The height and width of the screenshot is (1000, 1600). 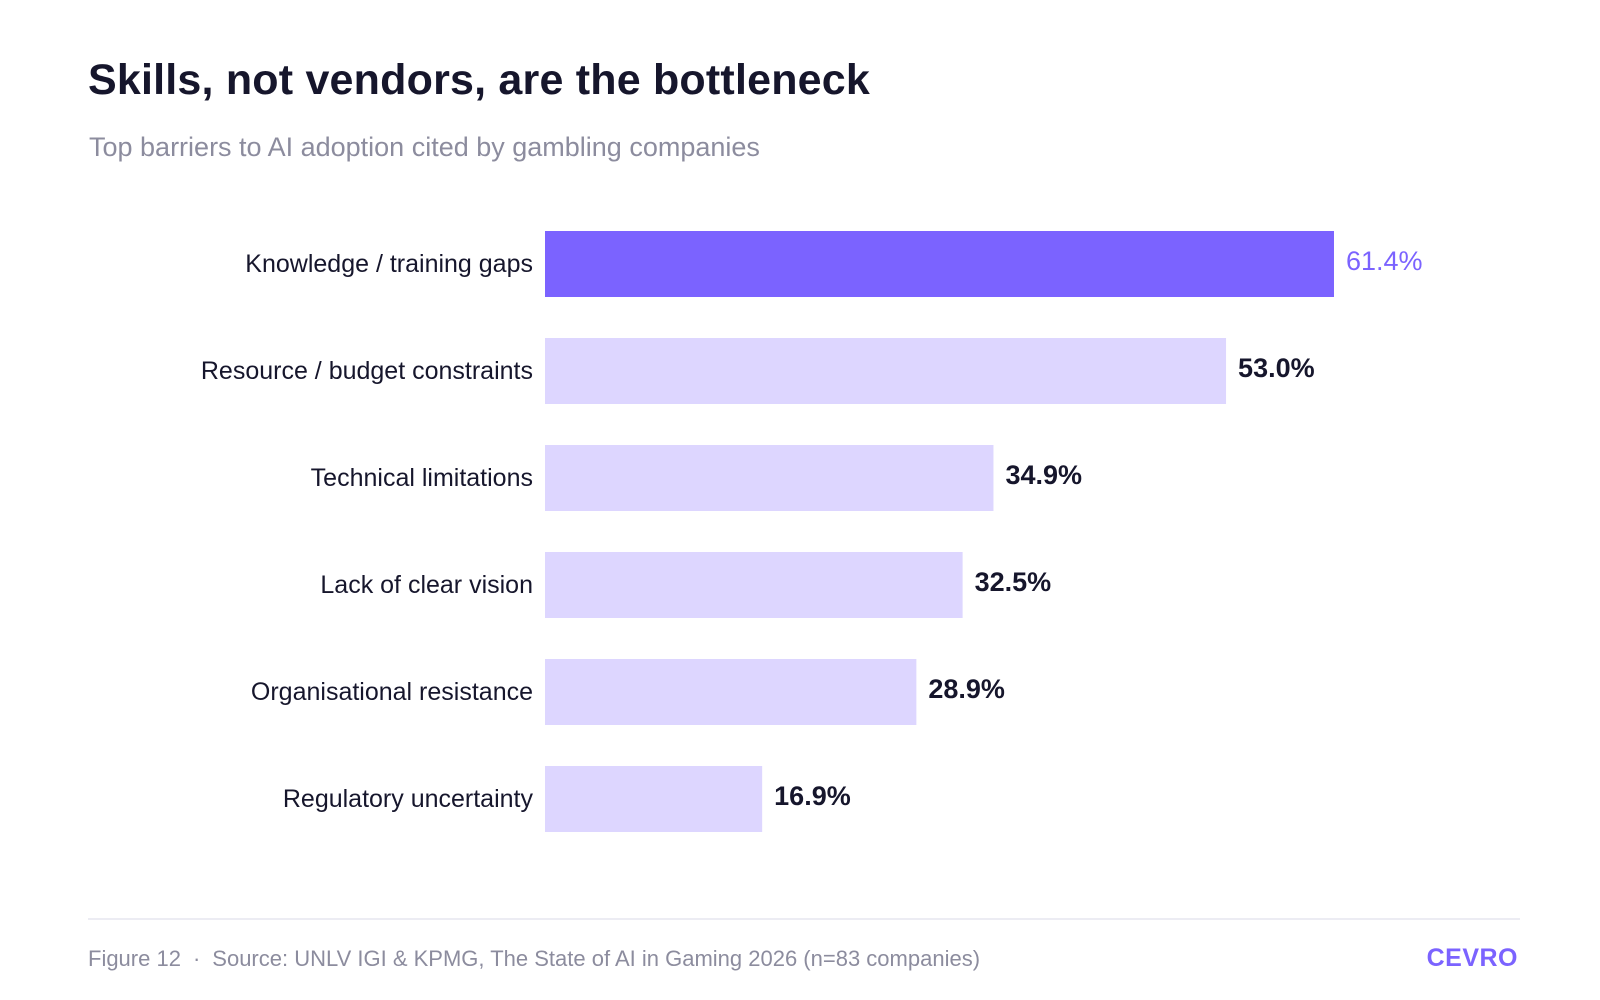 What do you see at coordinates (804, 919) in the screenshot?
I see `footer-divider` at bounding box center [804, 919].